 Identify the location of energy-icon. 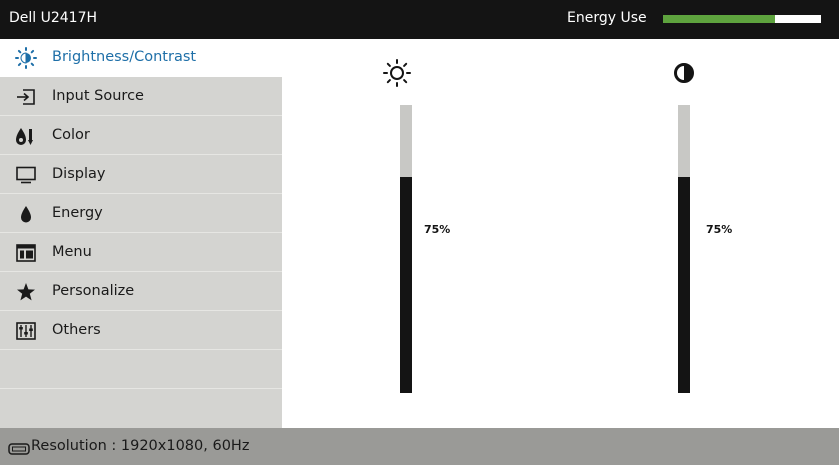
(26, 214).